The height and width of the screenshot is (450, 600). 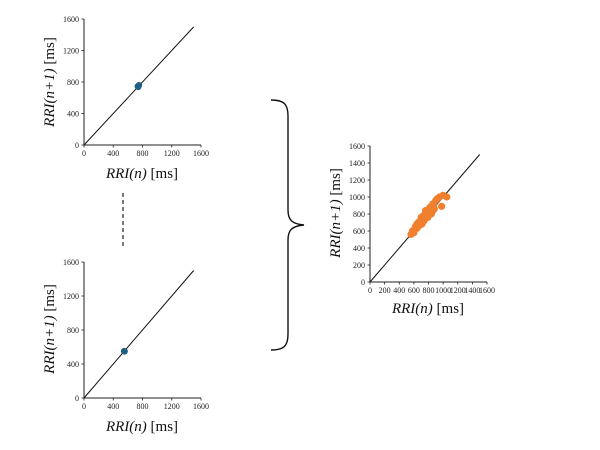 What do you see at coordinates (139, 334) in the screenshot?
I see `identity-line` at bounding box center [139, 334].